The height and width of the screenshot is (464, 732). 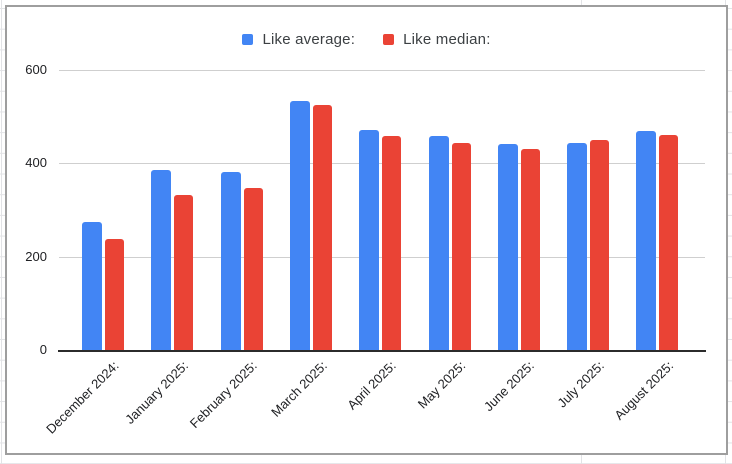 I want to click on x-axis-line, so click(x=382, y=351).